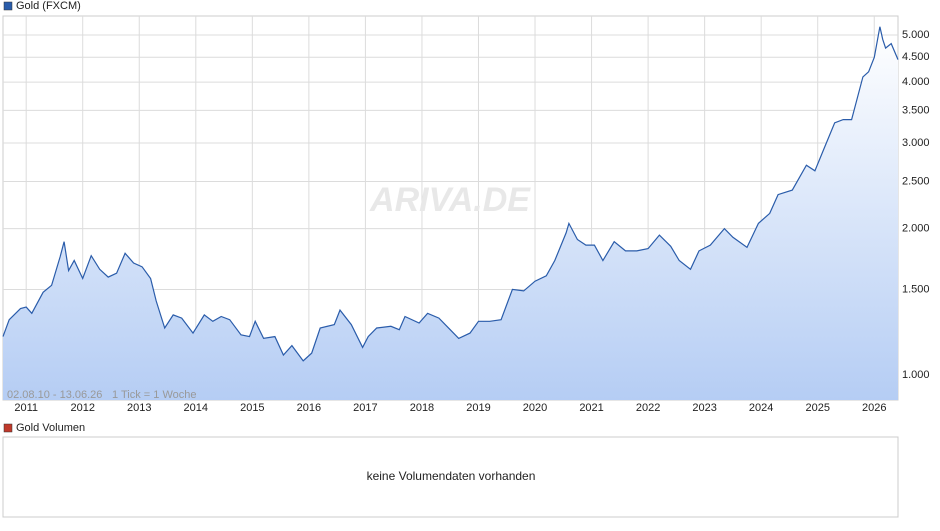  I want to click on y-tick-label: 4.500, so click(916, 57).